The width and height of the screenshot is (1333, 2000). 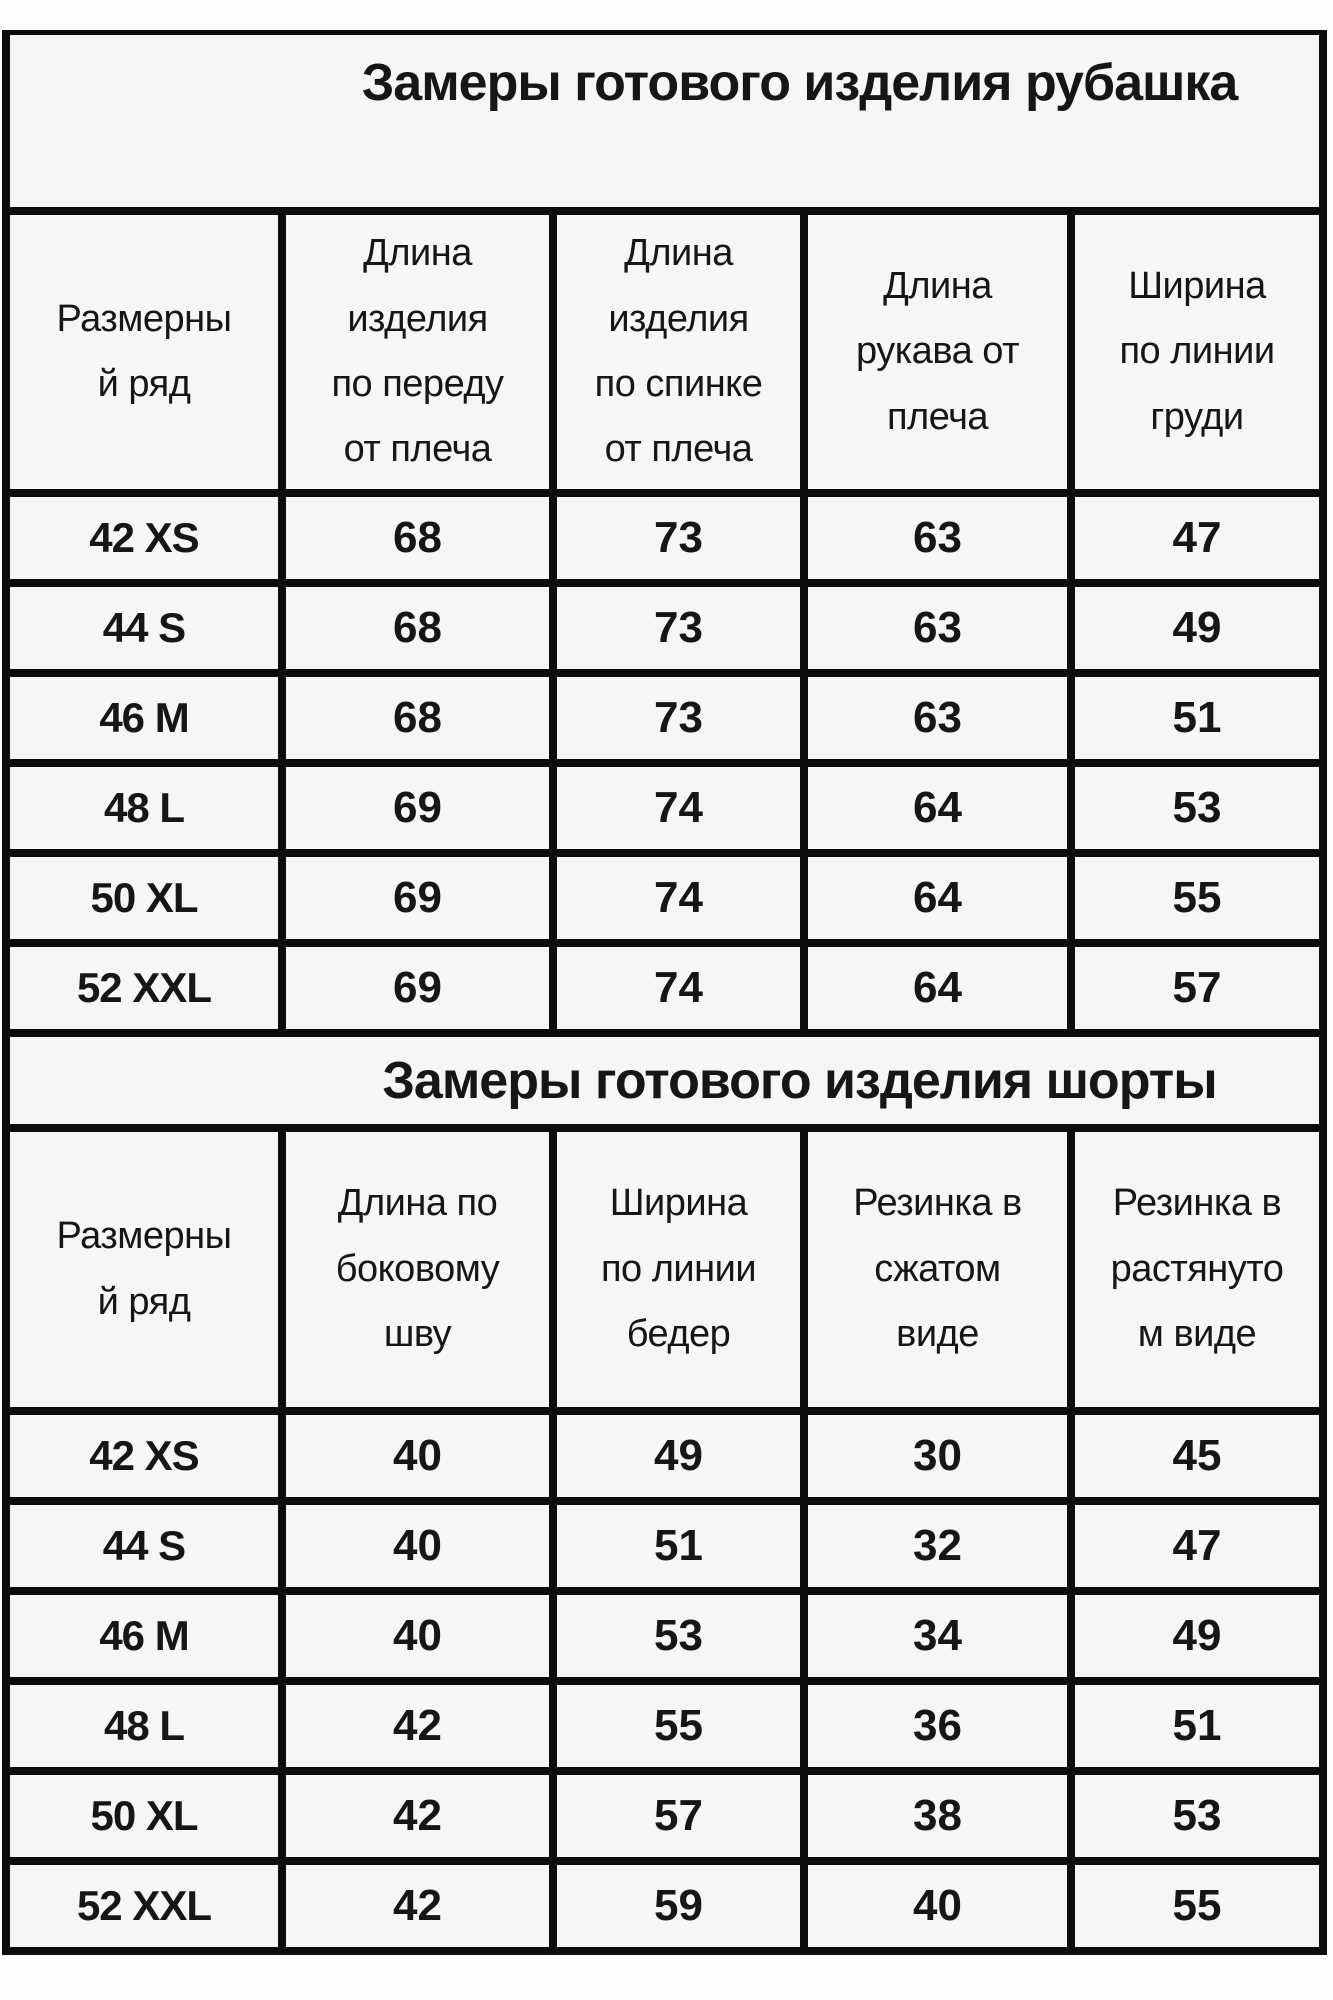 What do you see at coordinates (417, 1269) in the screenshot?
I see `shorts-header-side-seam-length: Длина по боковому шву` at bounding box center [417, 1269].